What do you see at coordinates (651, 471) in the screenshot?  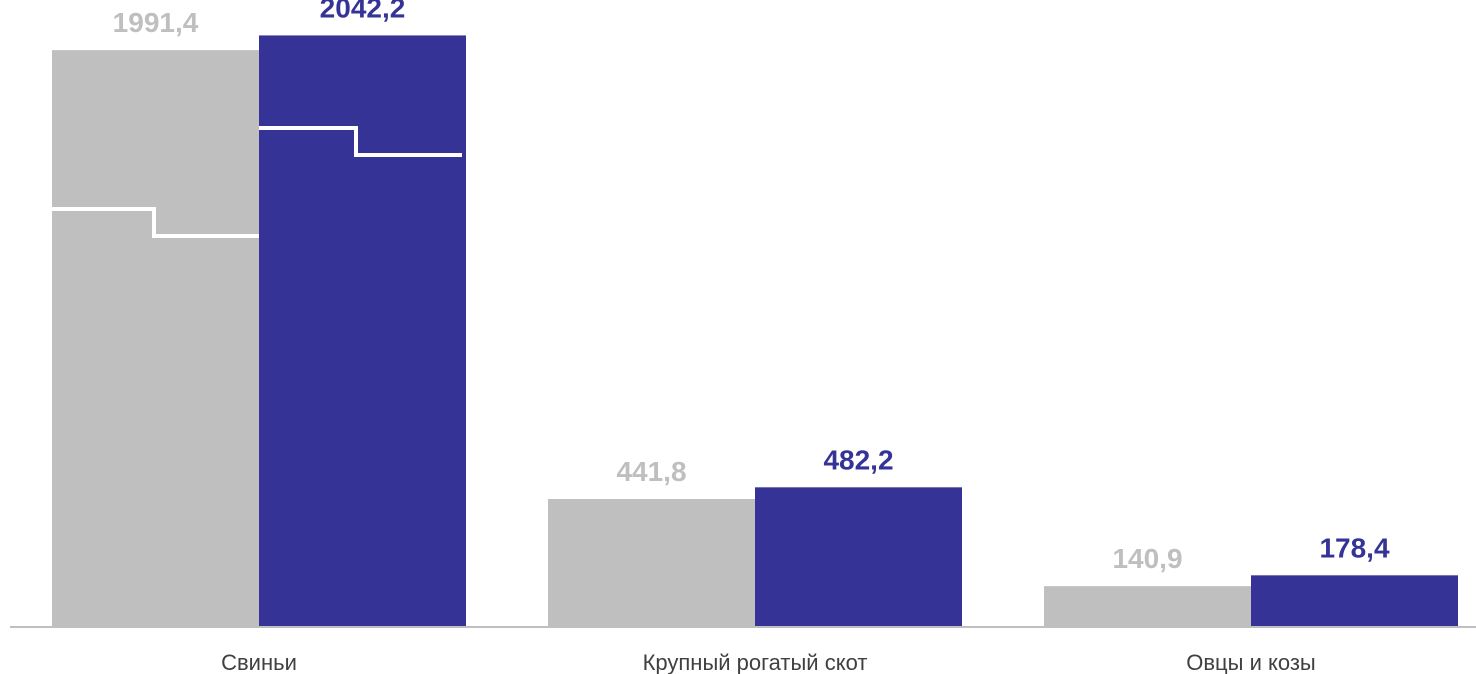 I see `data-label-series1-1: 441,8` at bounding box center [651, 471].